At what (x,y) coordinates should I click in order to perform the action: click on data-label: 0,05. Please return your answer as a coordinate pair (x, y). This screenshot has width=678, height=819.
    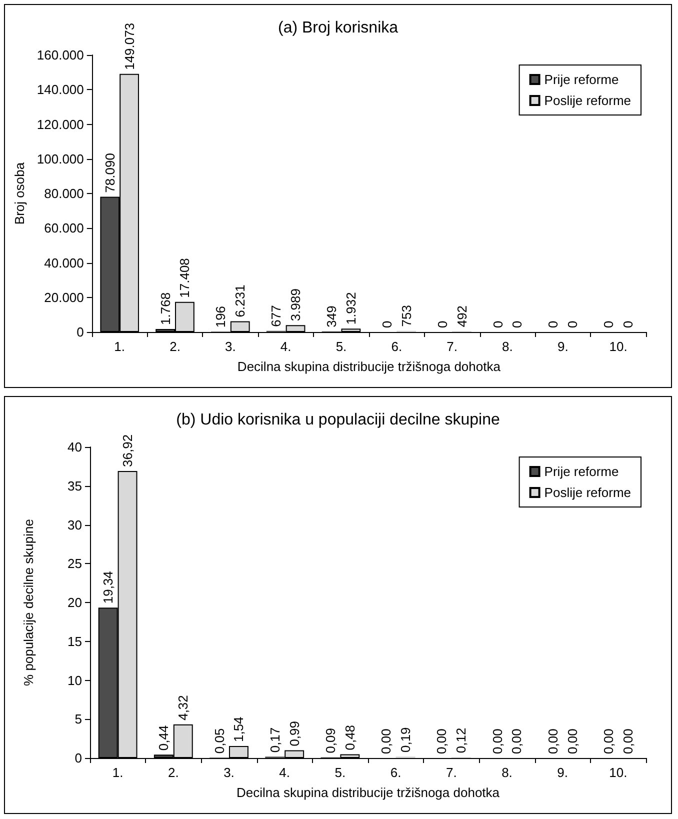
    Looking at the image, I should click on (219, 741).